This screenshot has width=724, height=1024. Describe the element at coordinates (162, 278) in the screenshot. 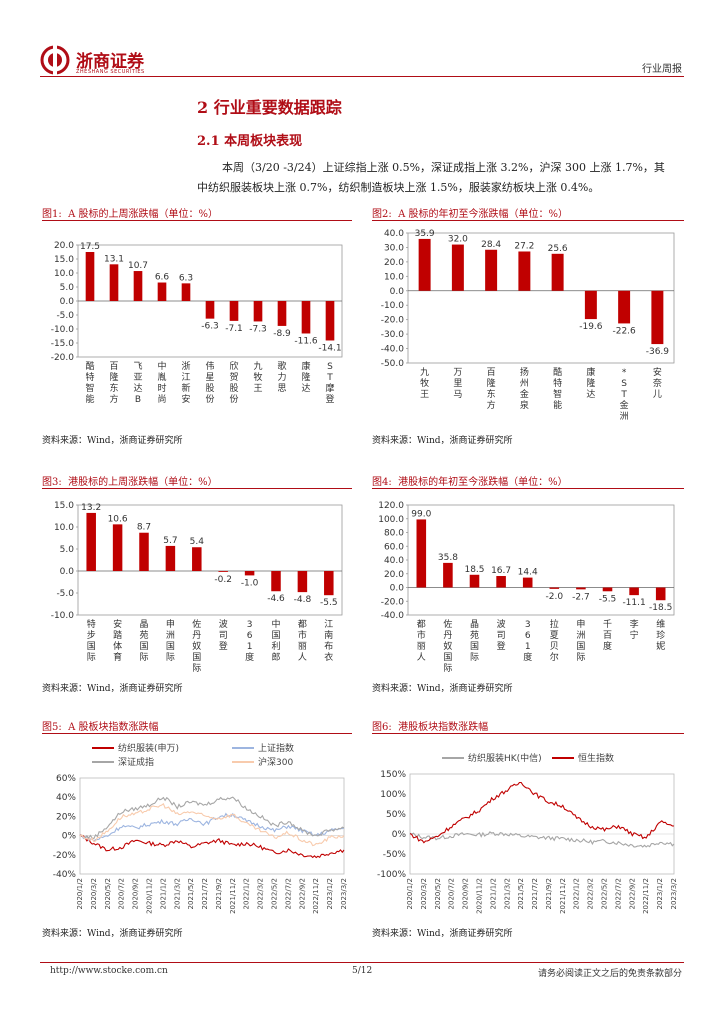

I see `data-label: 6.6` at that location.